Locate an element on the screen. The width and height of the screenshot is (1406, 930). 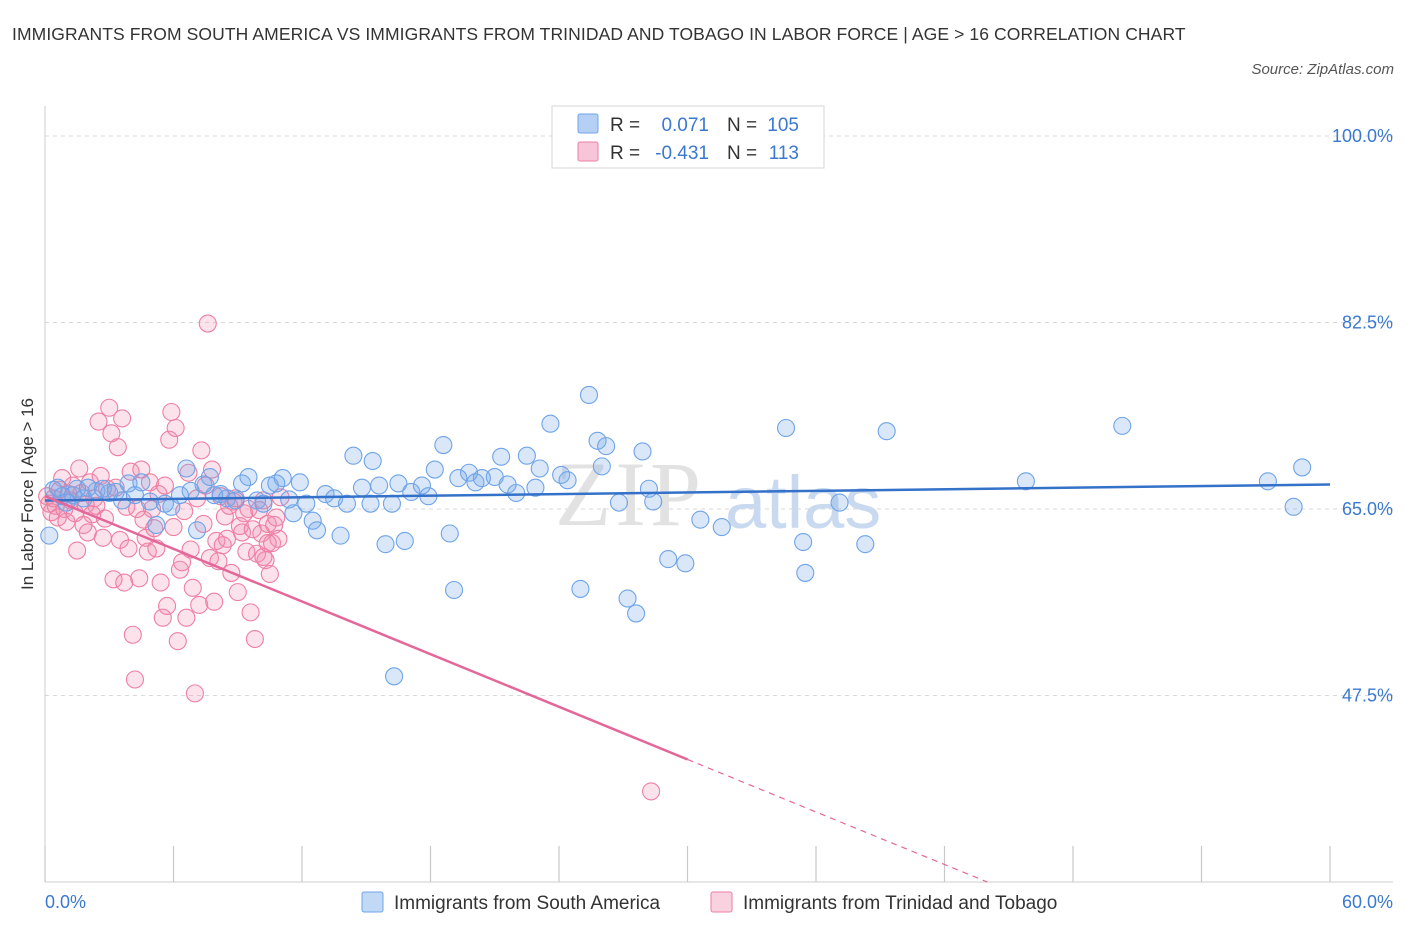
y-axis-label: In Labor Force | Age > 16 is located at coordinates (27, 494).